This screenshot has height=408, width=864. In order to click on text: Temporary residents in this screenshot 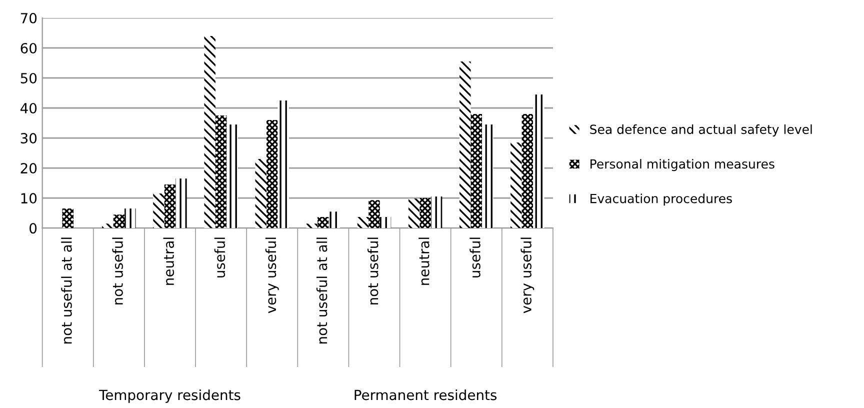, I will do `click(169, 396)`.